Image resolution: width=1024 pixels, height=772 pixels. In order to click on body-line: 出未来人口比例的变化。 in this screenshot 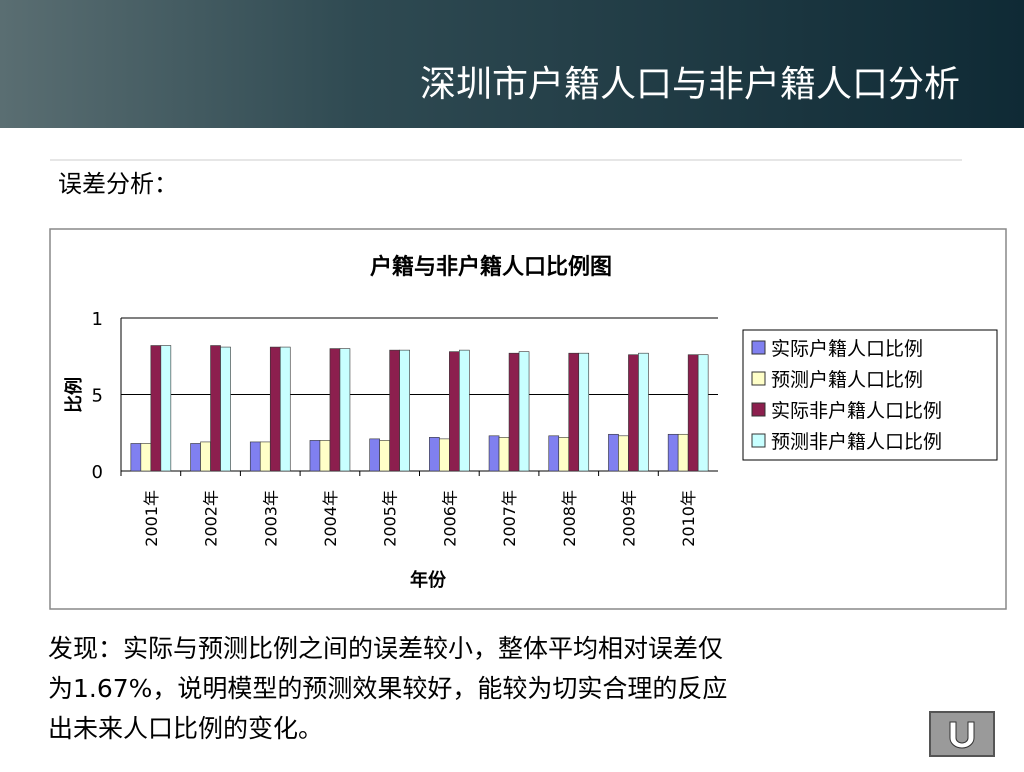, I will do `click(185, 728)`.